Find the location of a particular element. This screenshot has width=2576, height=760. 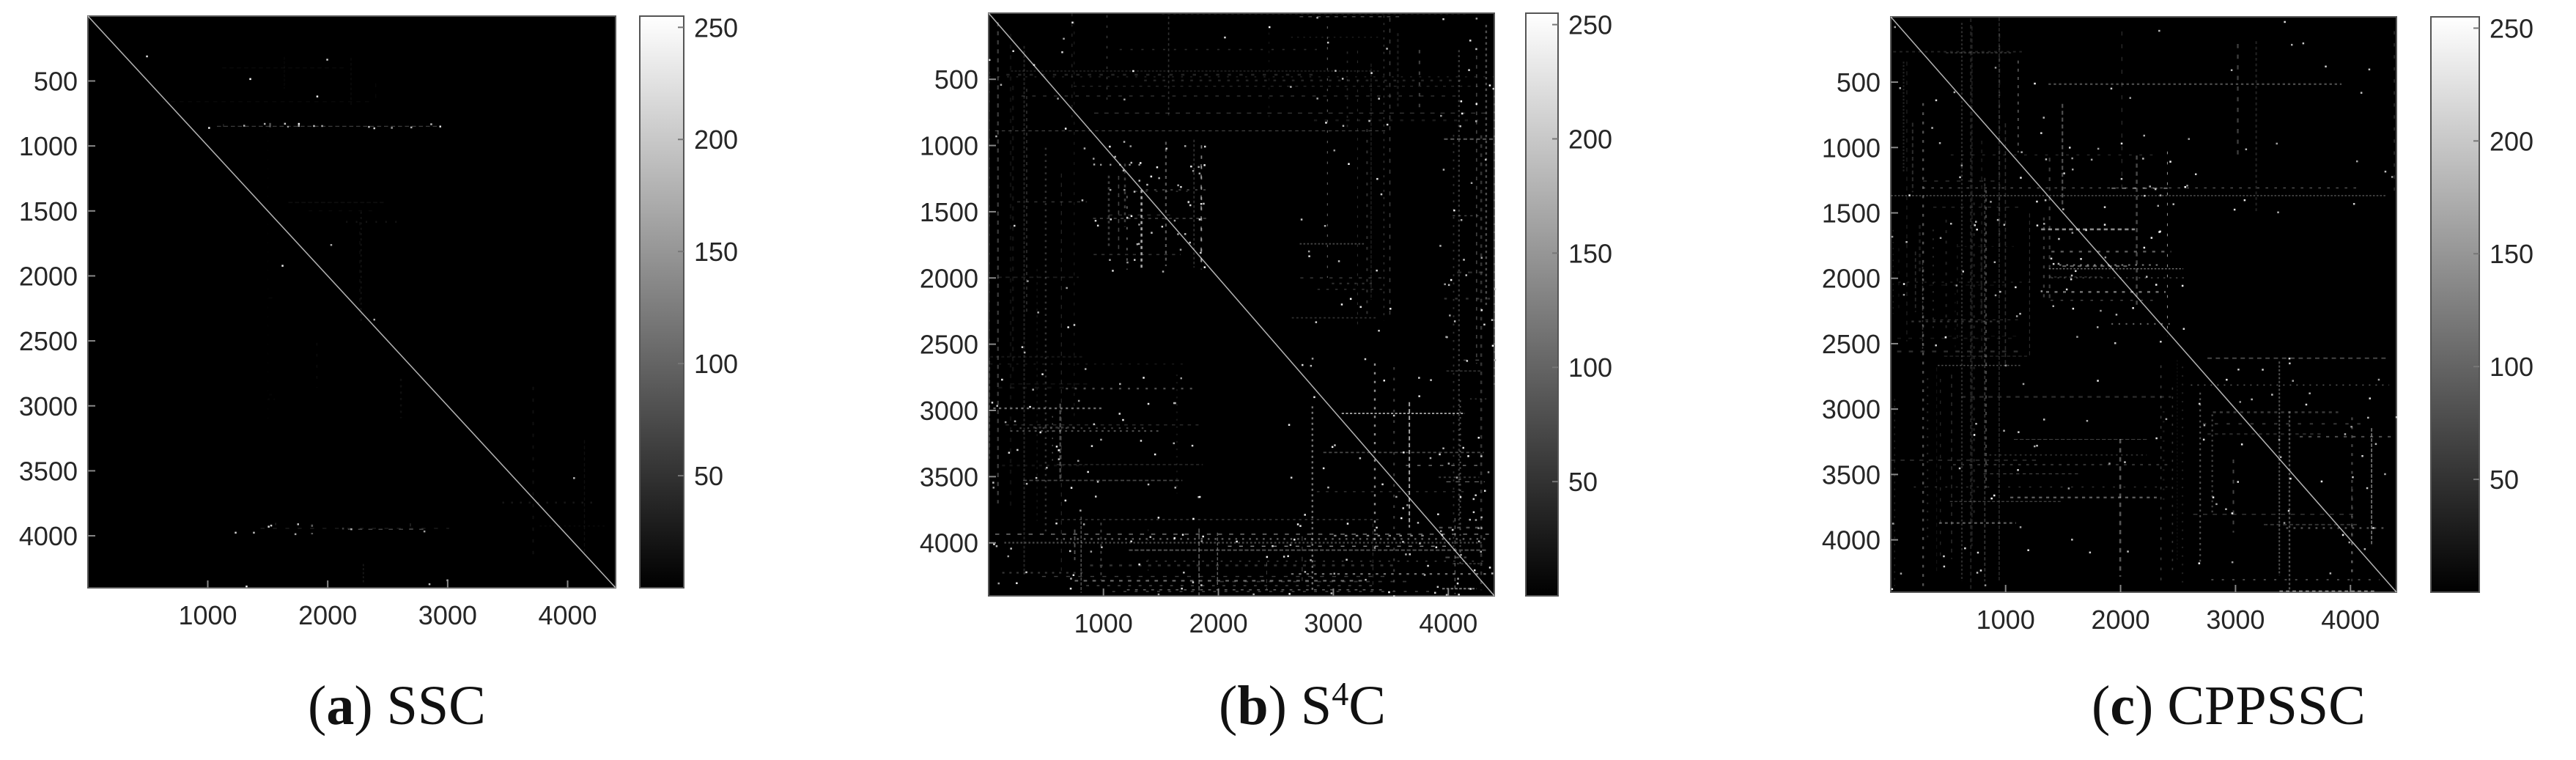

y-tick-label: 500 is located at coordinates (956, 79).